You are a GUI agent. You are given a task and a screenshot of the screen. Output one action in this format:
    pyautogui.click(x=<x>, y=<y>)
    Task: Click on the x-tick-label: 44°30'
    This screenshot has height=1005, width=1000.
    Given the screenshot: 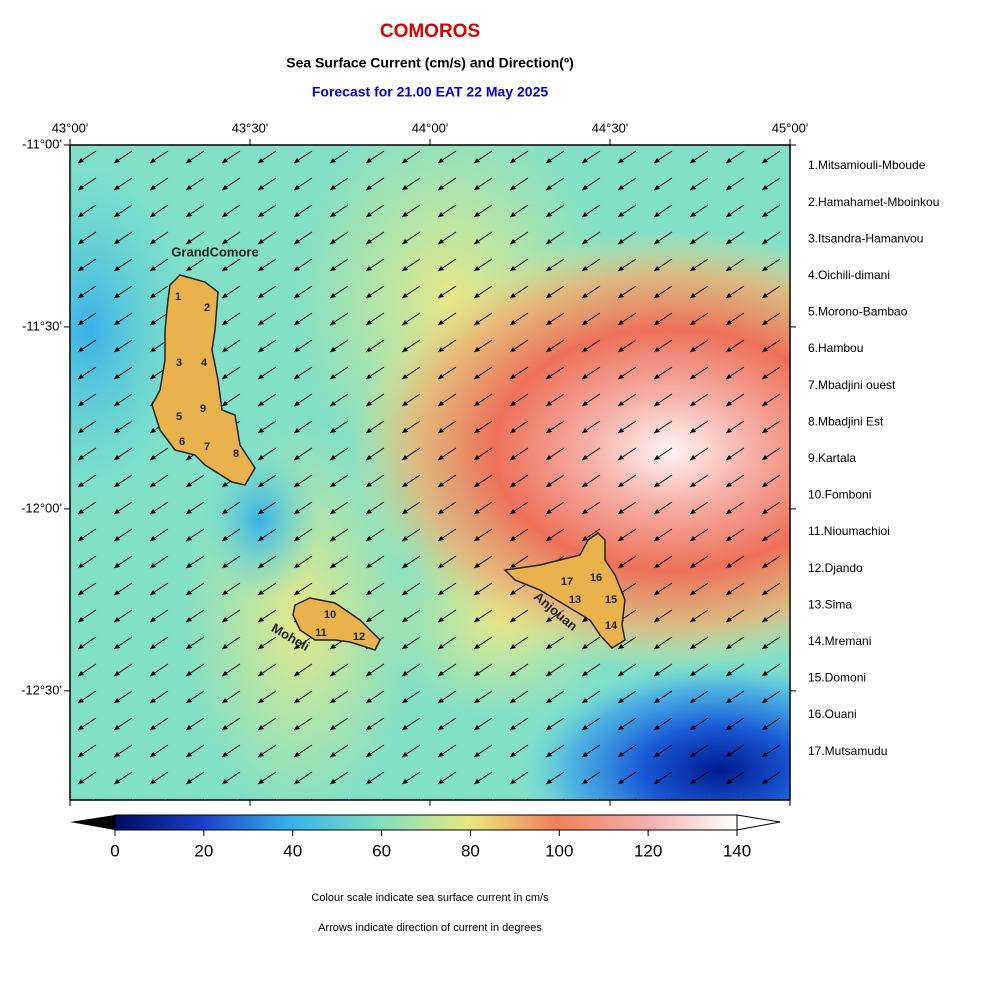 What is the action you would take?
    pyautogui.click(x=610, y=127)
    